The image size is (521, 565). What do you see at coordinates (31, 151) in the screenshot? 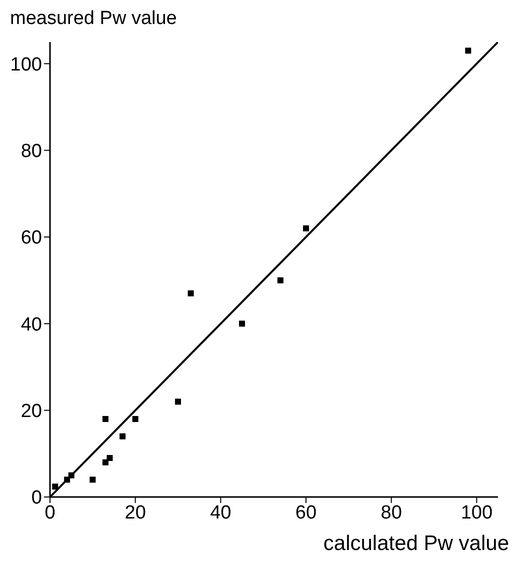
I see `y-tick-label: 80` at bounding box center [31, 151].